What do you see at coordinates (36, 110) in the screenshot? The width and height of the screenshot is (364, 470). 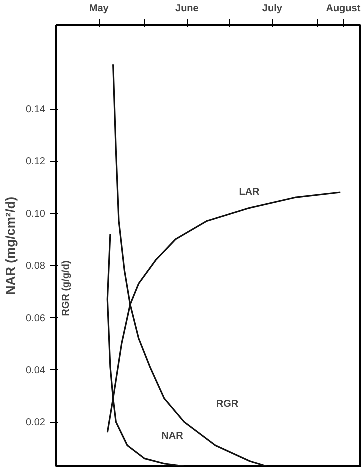 I see `y-tick-label: 0.14` at bounding box center [36, 110].